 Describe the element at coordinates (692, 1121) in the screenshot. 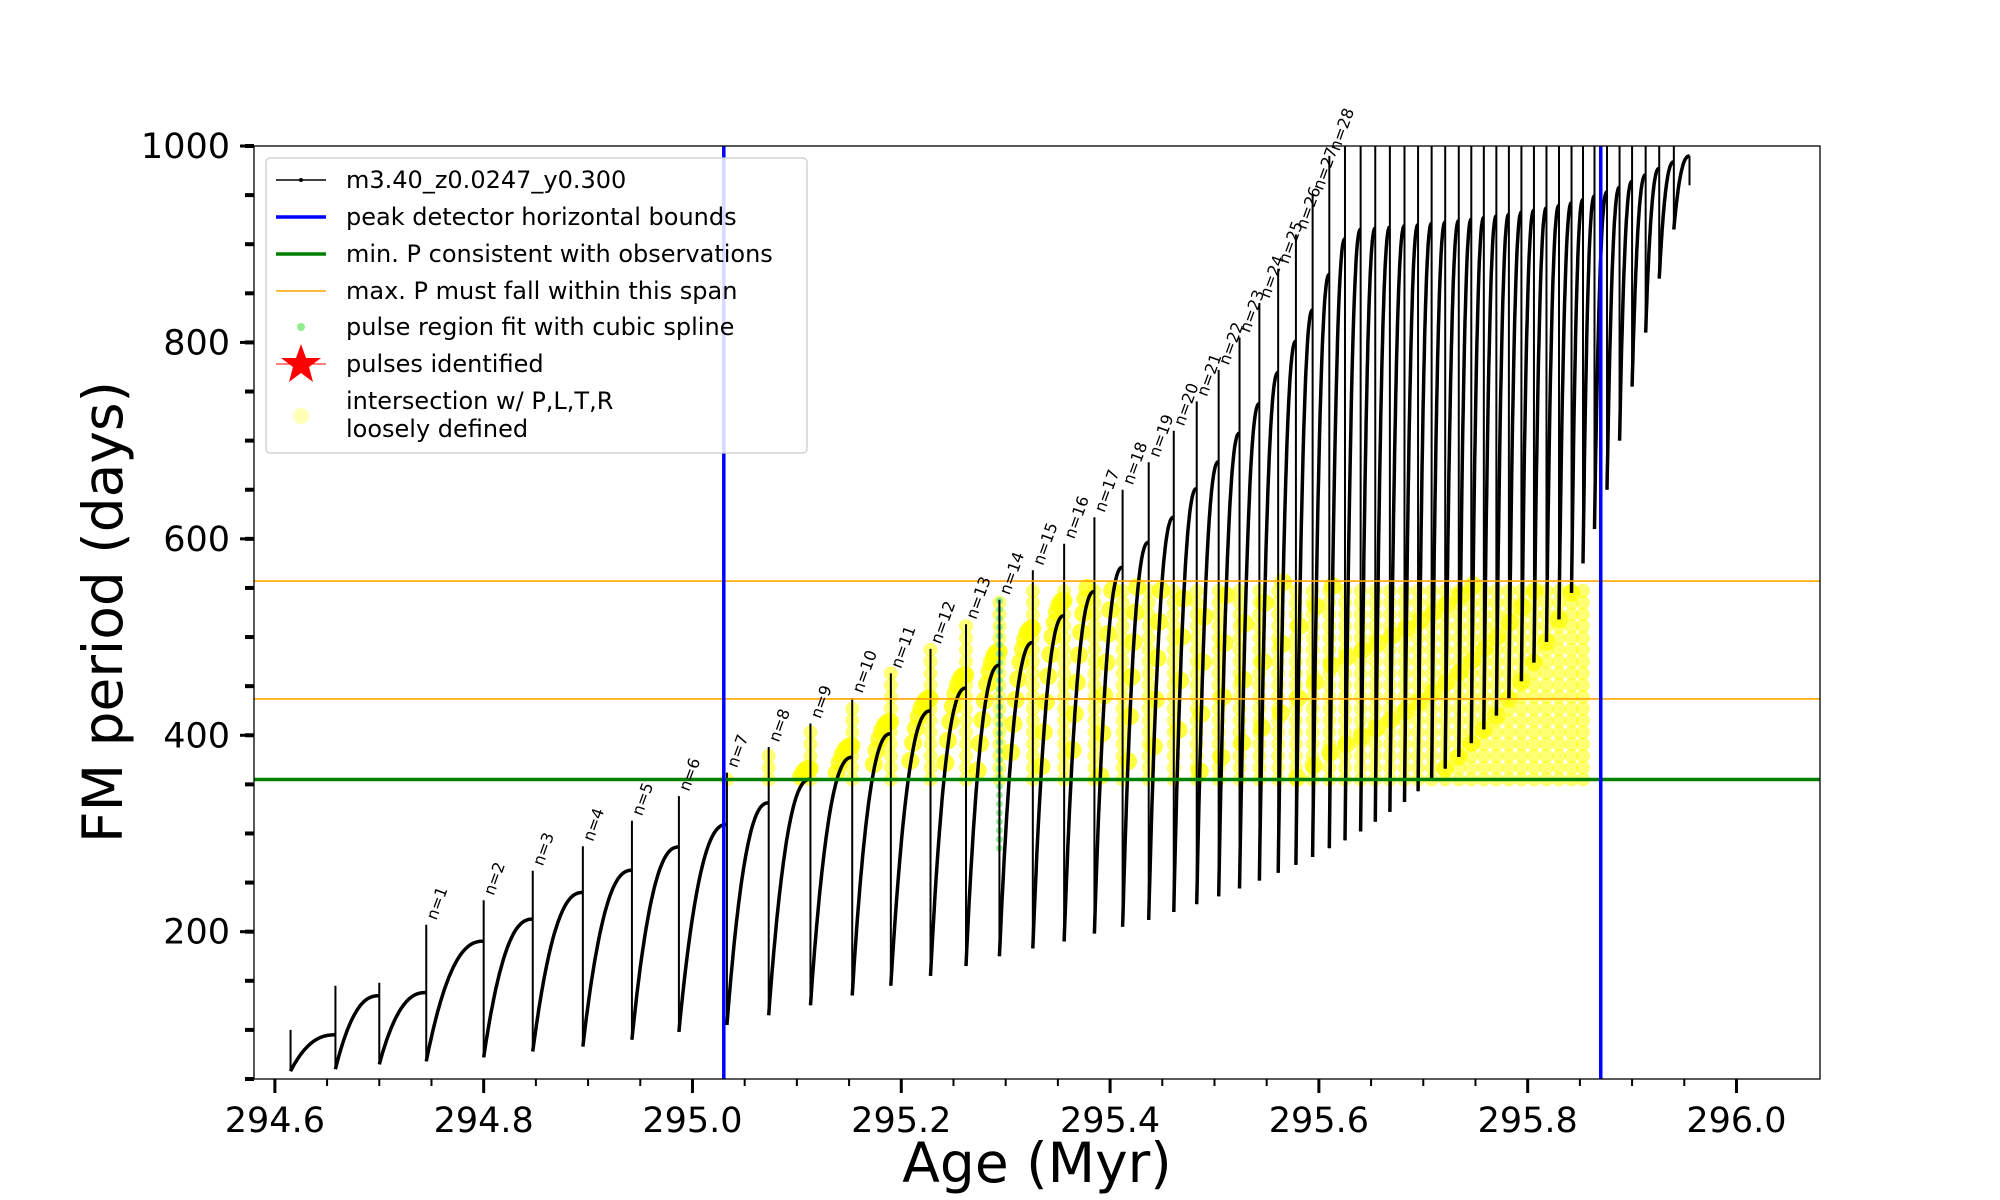

I see `x-tick-label: 295.0` at that location.